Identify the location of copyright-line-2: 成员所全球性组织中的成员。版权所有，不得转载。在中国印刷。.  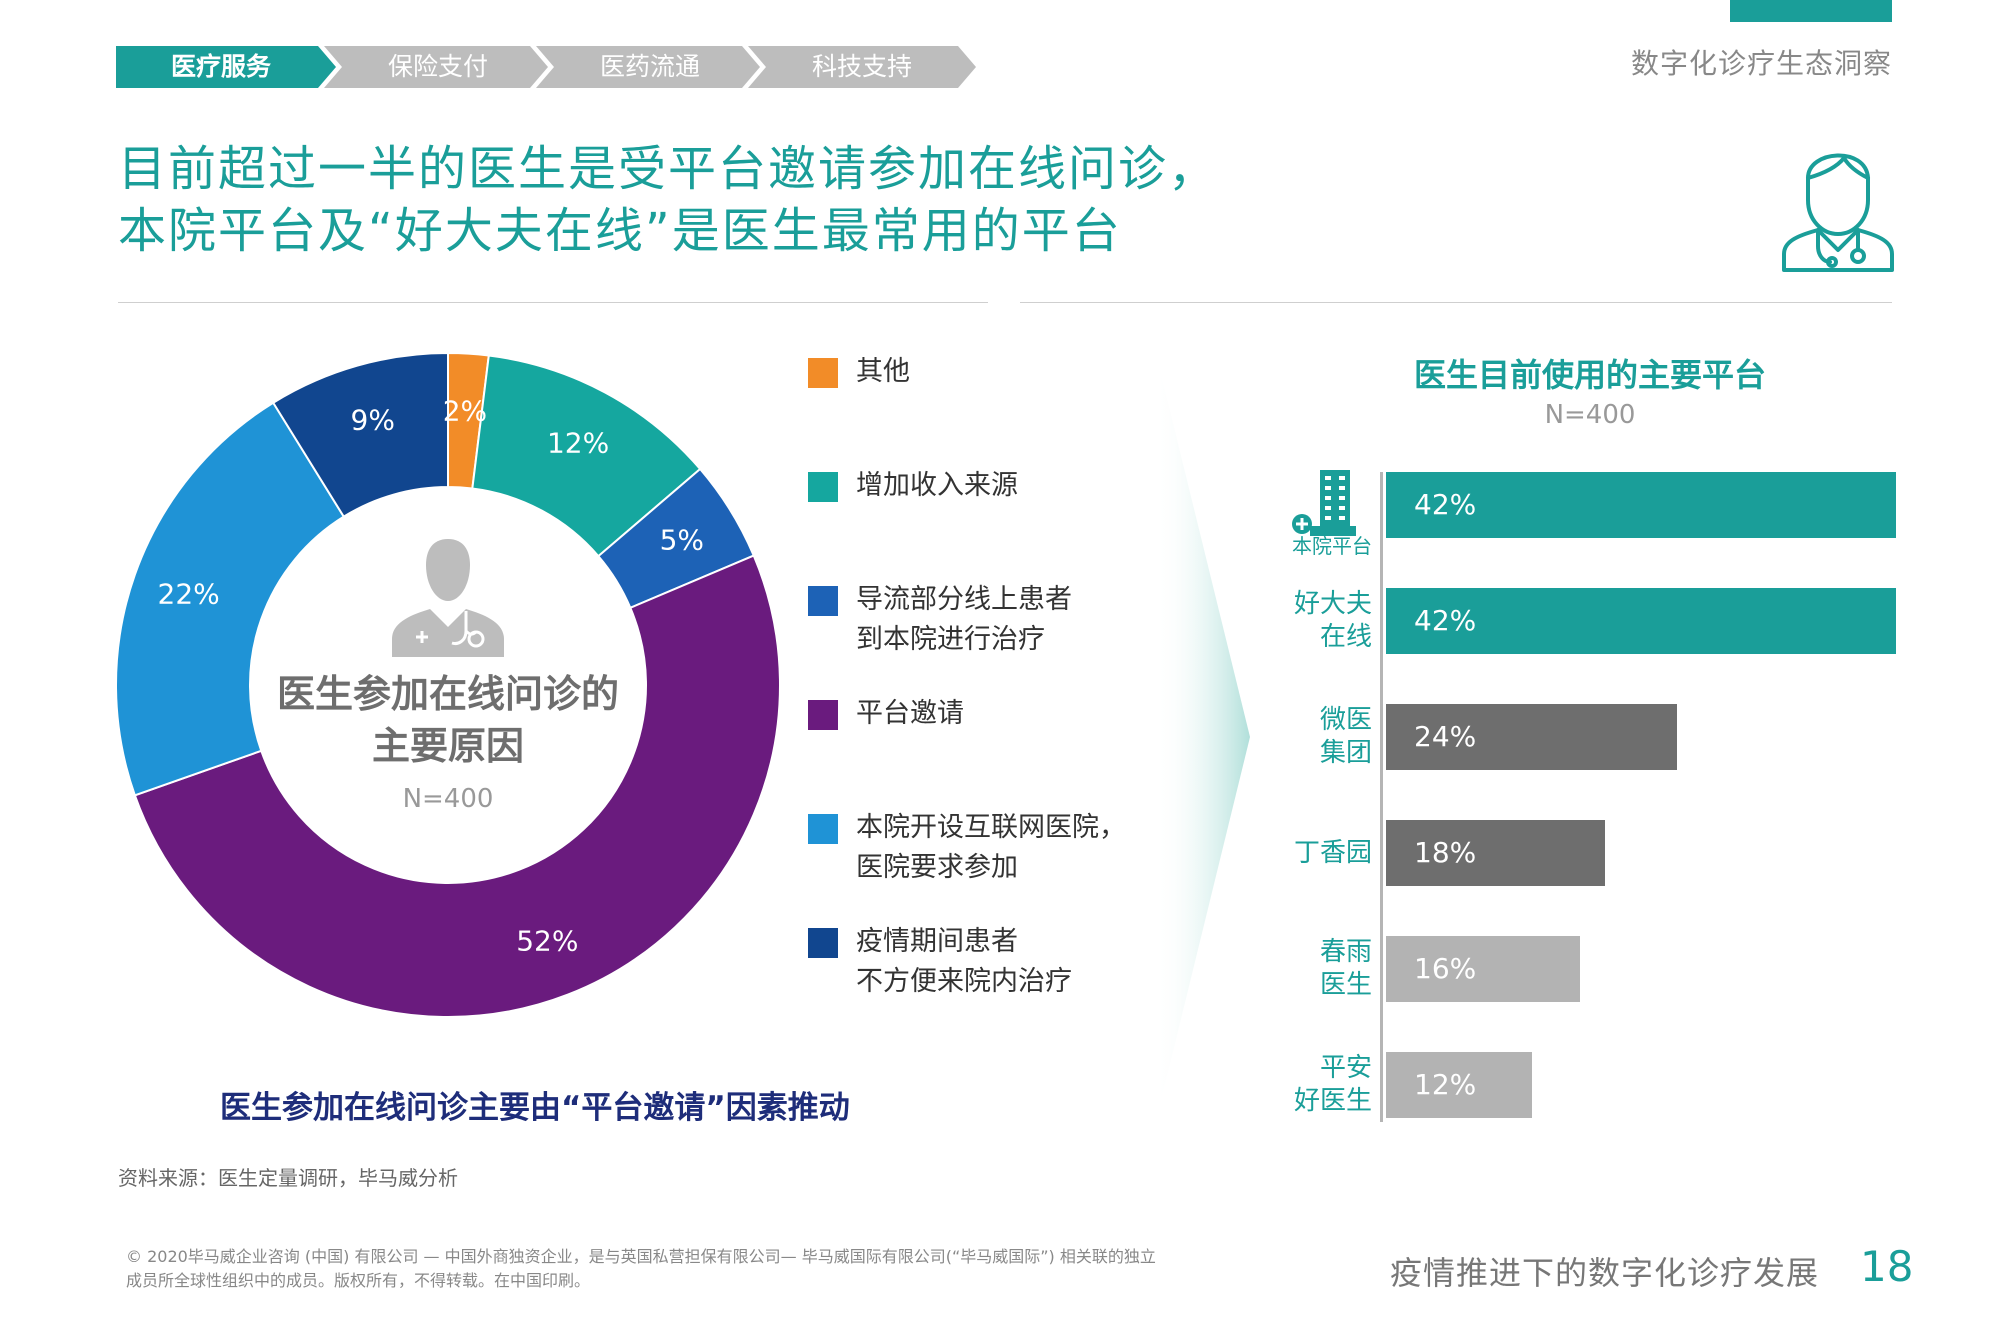
(358, 1280).